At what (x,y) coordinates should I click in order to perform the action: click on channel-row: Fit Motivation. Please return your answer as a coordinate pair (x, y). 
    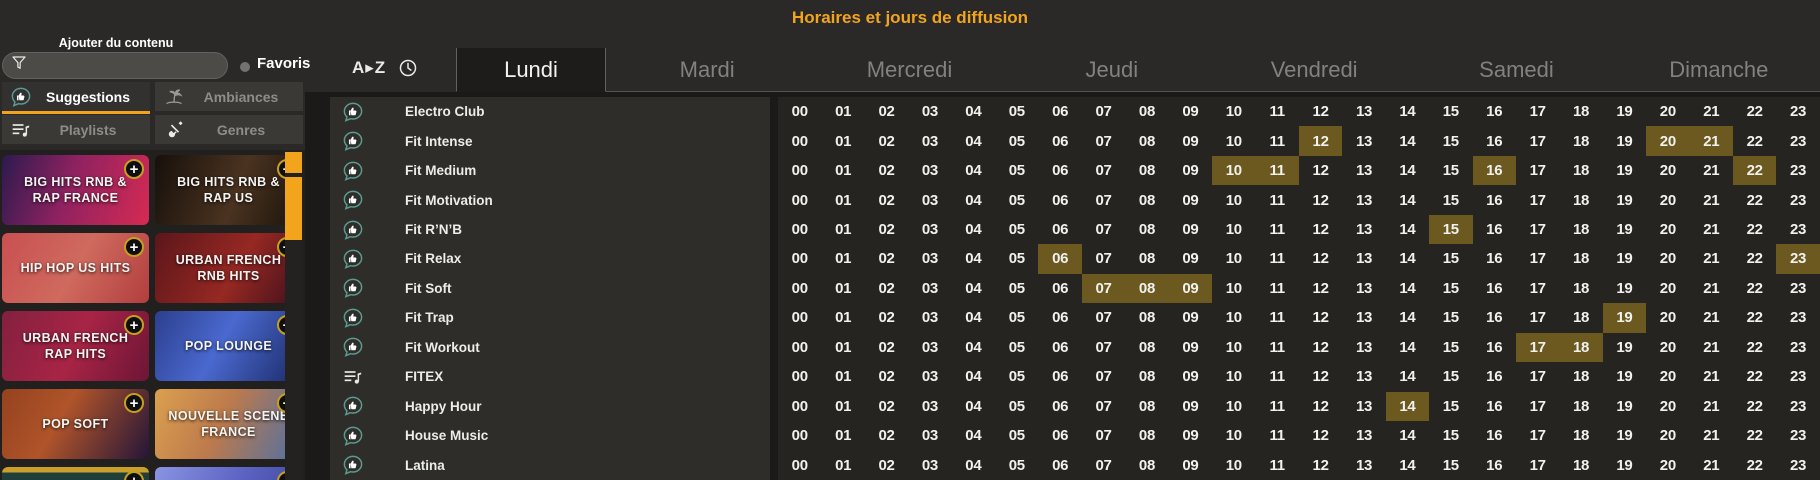
    Looking at the image, I should click on (550, 199).